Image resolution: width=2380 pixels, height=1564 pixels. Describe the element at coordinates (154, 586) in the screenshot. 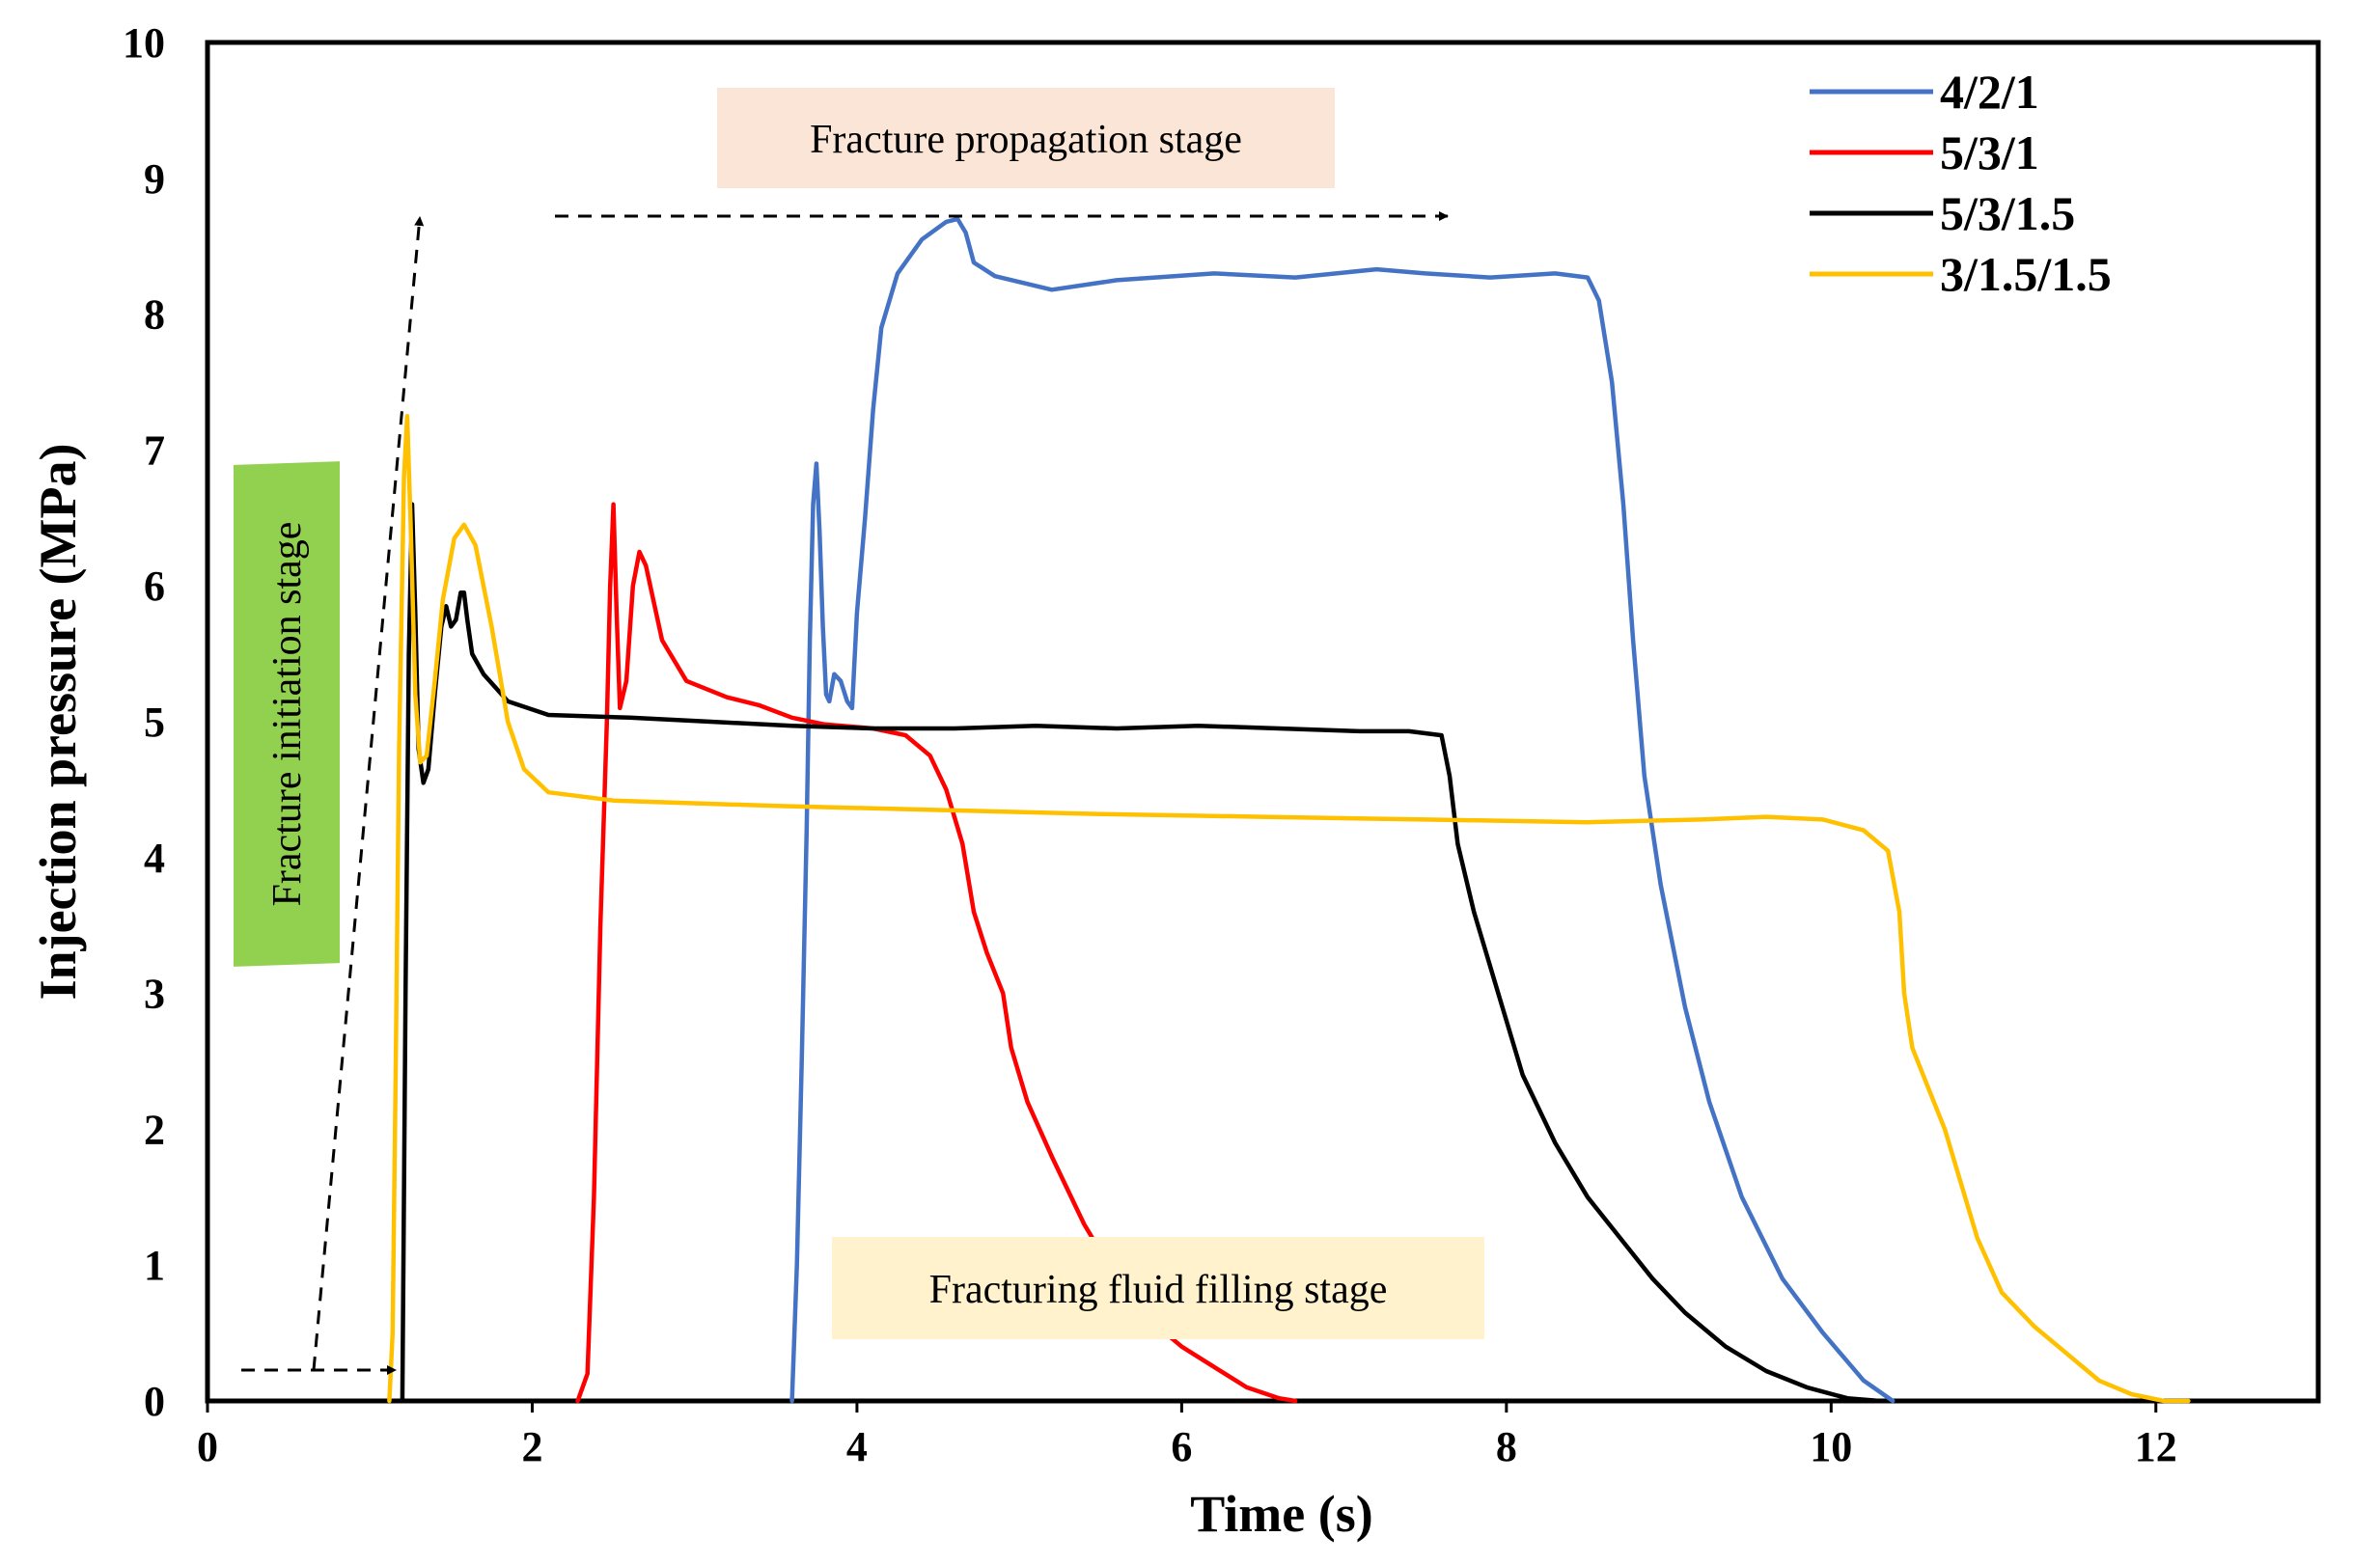

I see `y-tick-label: 6` at that location.